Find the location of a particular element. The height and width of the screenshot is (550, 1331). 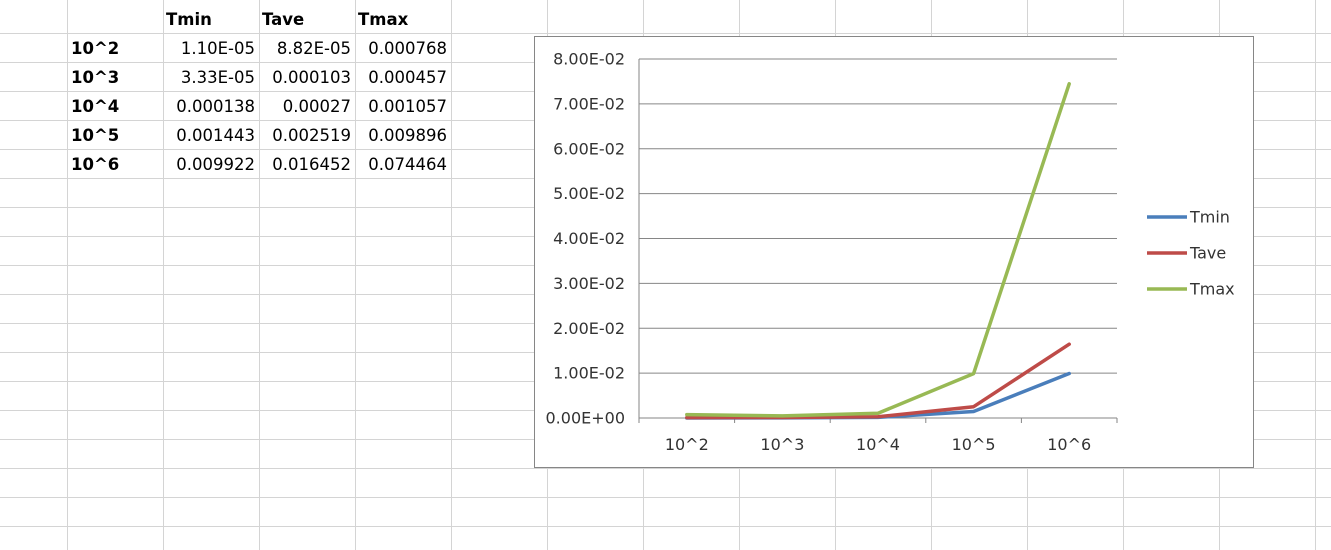

cell-tmax: 0.000768 is located at coordinates (407, 48).